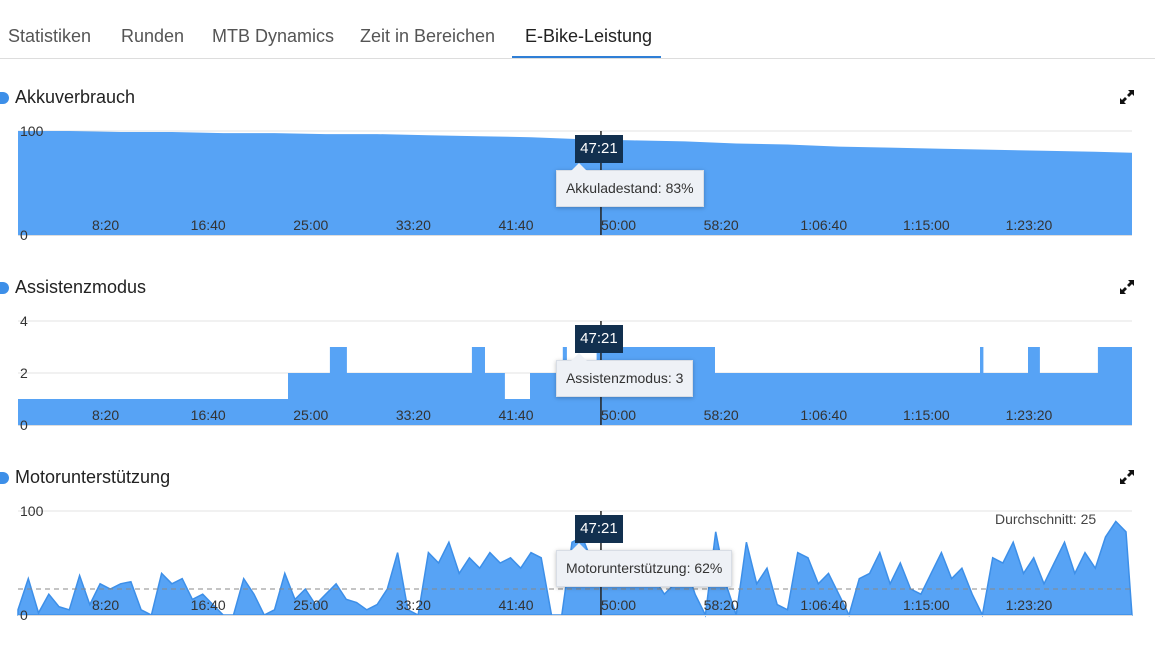 The width and height of the screenshot is (1155, 652). I want to click on tooltip: Akkuladestand: 83%, so click(629, 185).